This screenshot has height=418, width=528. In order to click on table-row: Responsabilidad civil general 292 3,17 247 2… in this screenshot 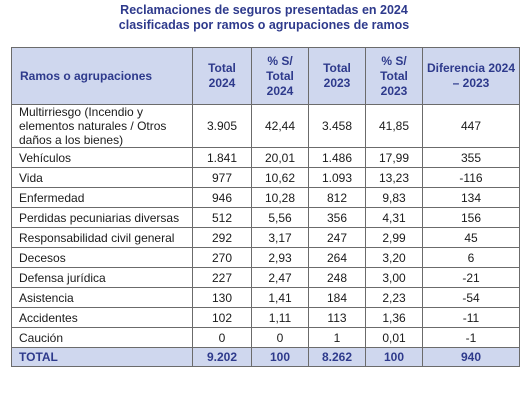, I will do `click(265, 237)`.